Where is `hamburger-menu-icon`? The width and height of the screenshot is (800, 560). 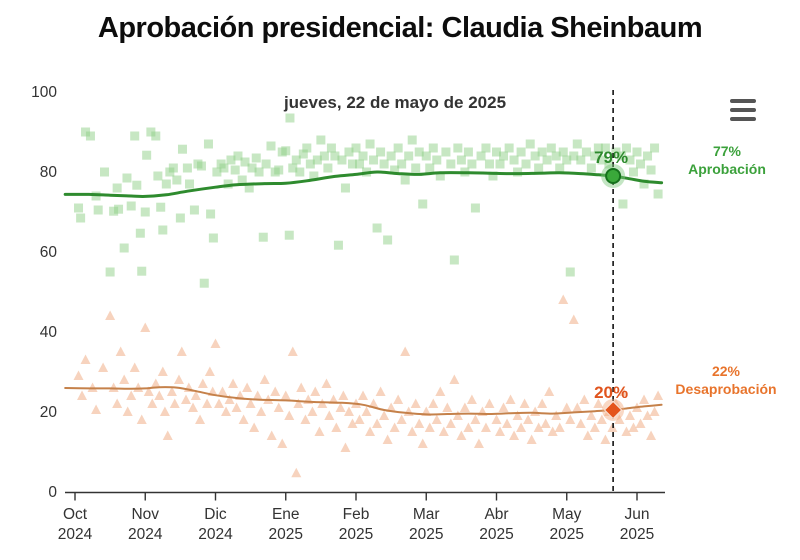 hamburger-menu-icon is located at coordinates (744, 110).